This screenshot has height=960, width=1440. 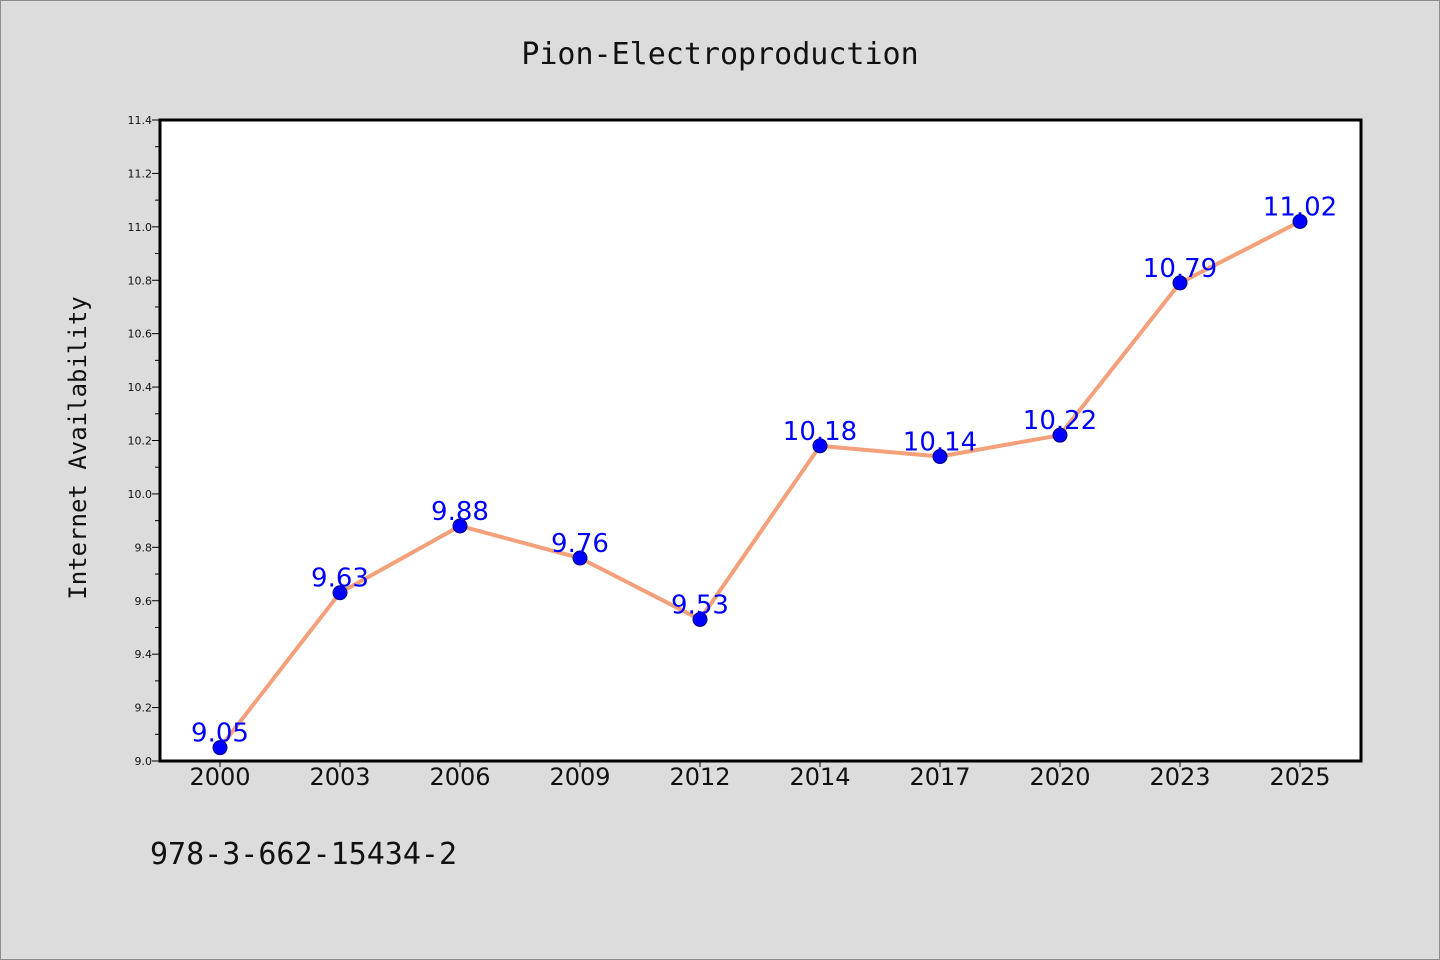 What do you see at coordinates (140, 387) in the screenshot?
I see `y-tick-label: 10.4` at bounding box center [140, 387].